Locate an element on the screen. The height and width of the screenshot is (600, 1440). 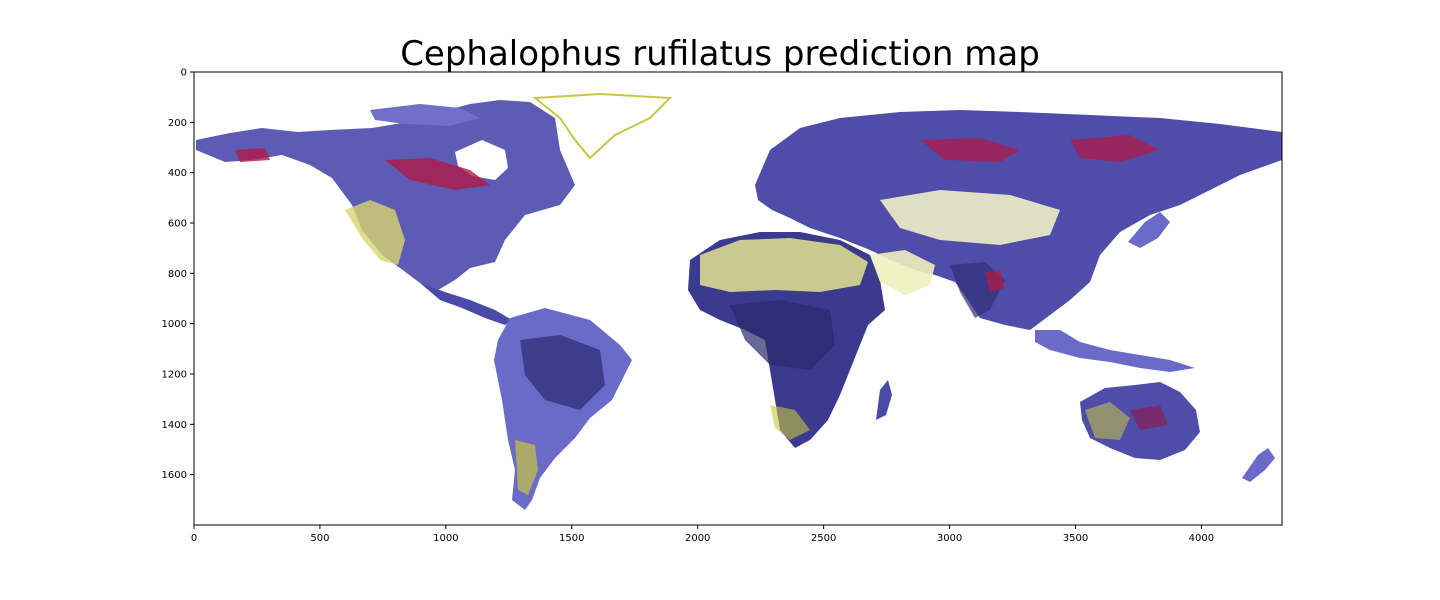
x-tick-label: 2500 is located at coordinates (823, 538).